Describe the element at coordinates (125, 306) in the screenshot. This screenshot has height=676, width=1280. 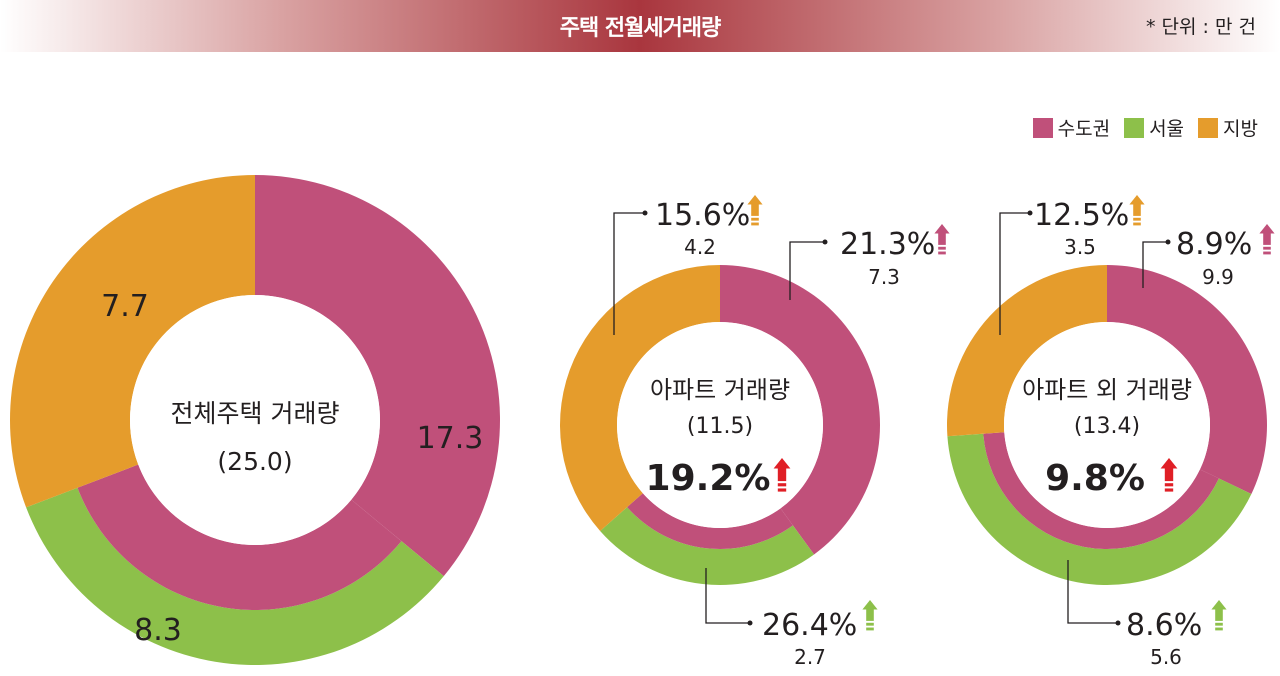
I see `donut-0-regional-value: 7.7` at that location.